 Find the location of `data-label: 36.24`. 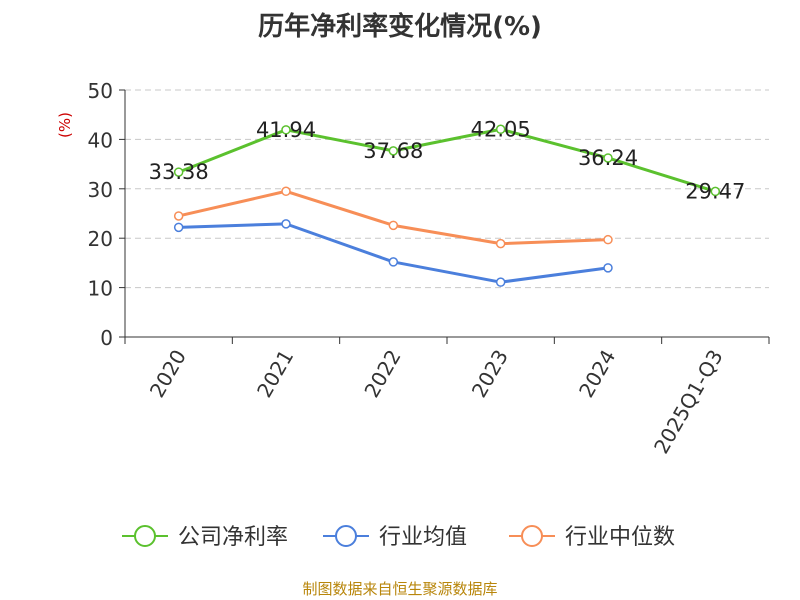

data-label: 36.24 is located at coordinates (608, 158).